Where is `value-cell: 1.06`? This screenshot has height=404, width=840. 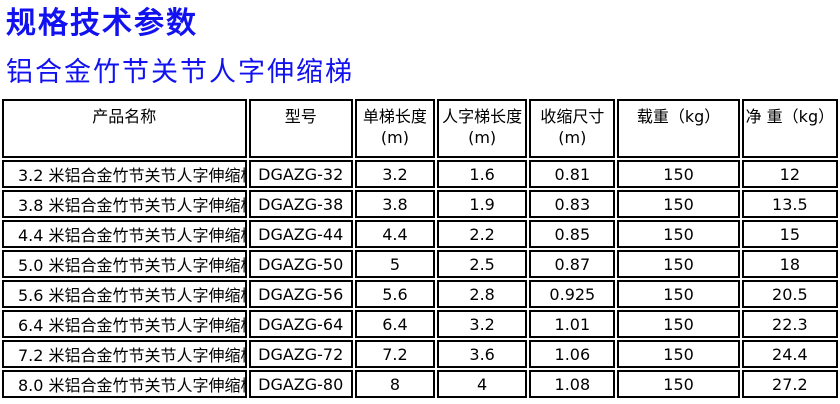 value-cell: 1.06 is located at coordinates (572, 354).